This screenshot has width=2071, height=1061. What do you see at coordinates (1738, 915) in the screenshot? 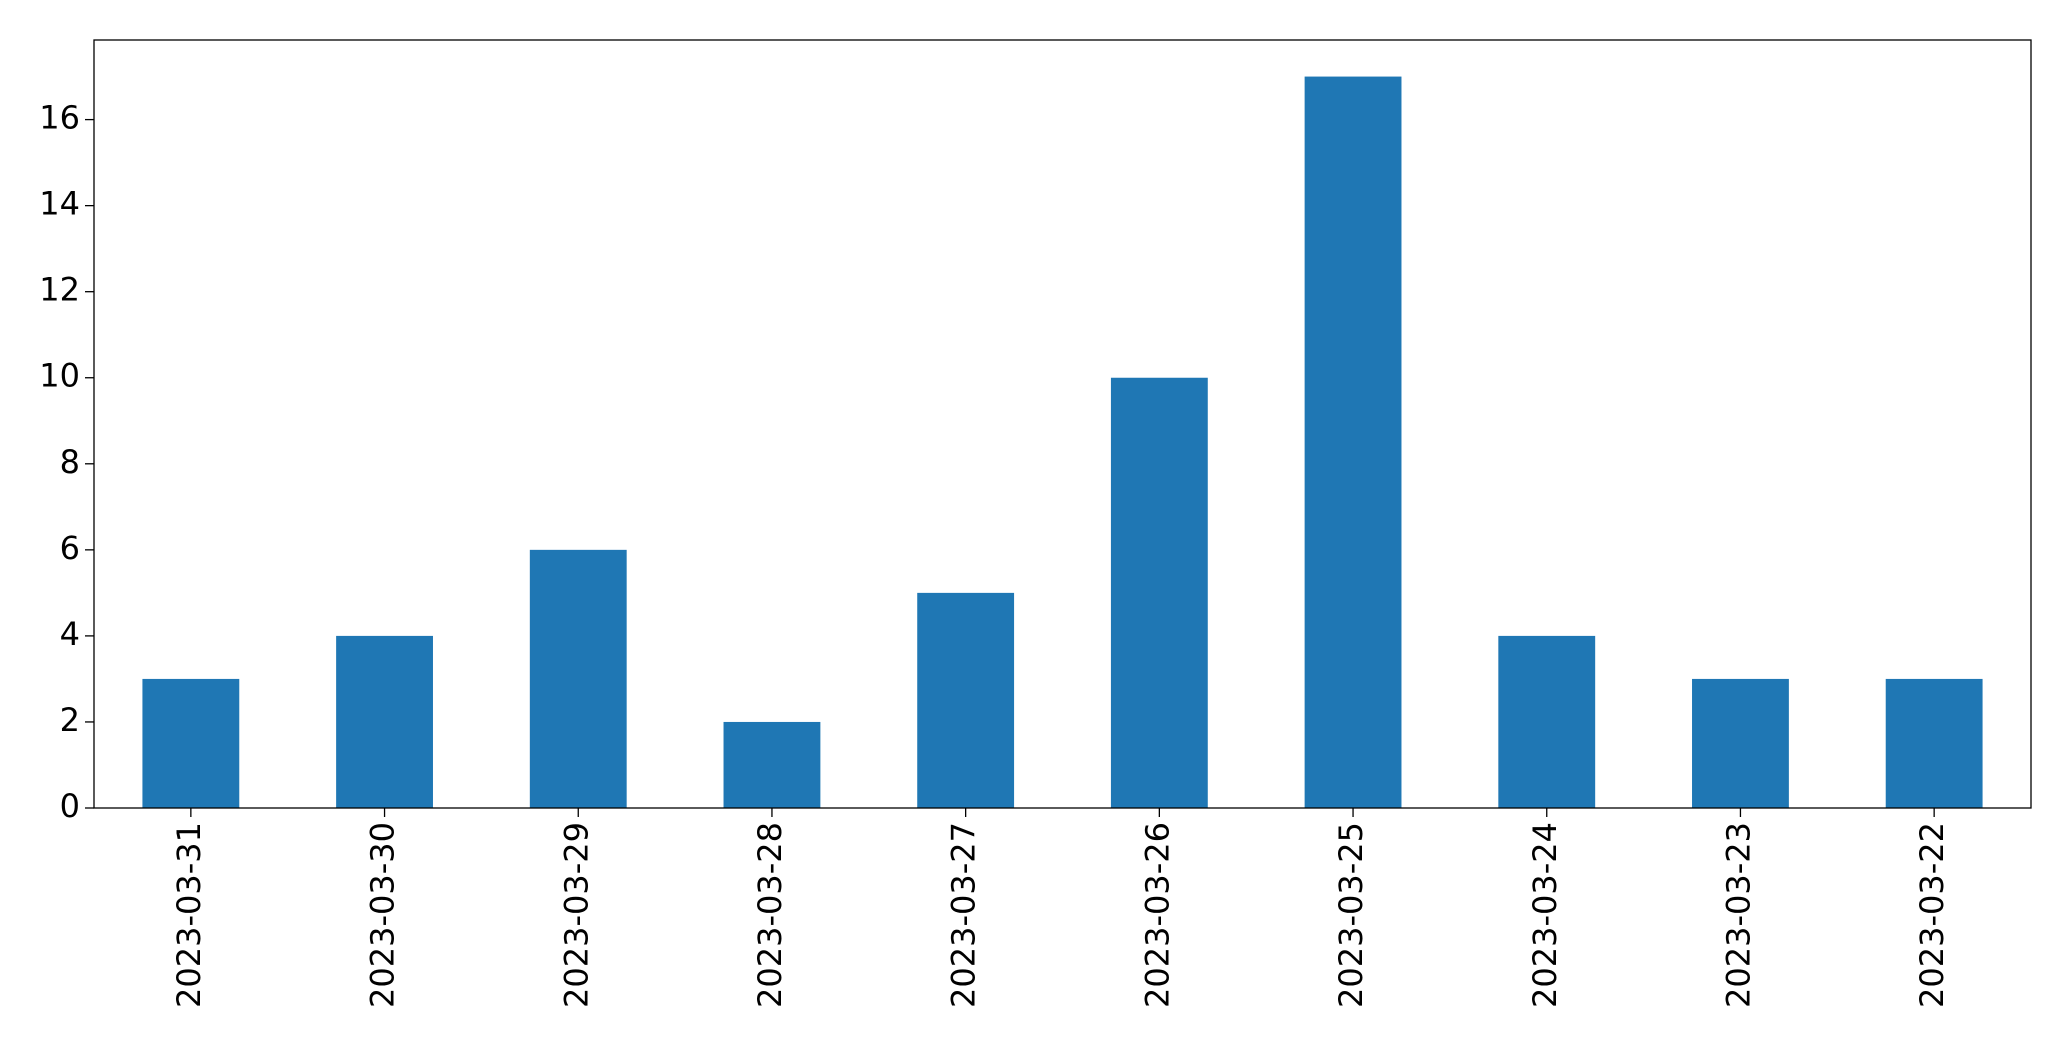
I see `x-tick-label: 2023-03-23` at bounding box center [1738, 915].